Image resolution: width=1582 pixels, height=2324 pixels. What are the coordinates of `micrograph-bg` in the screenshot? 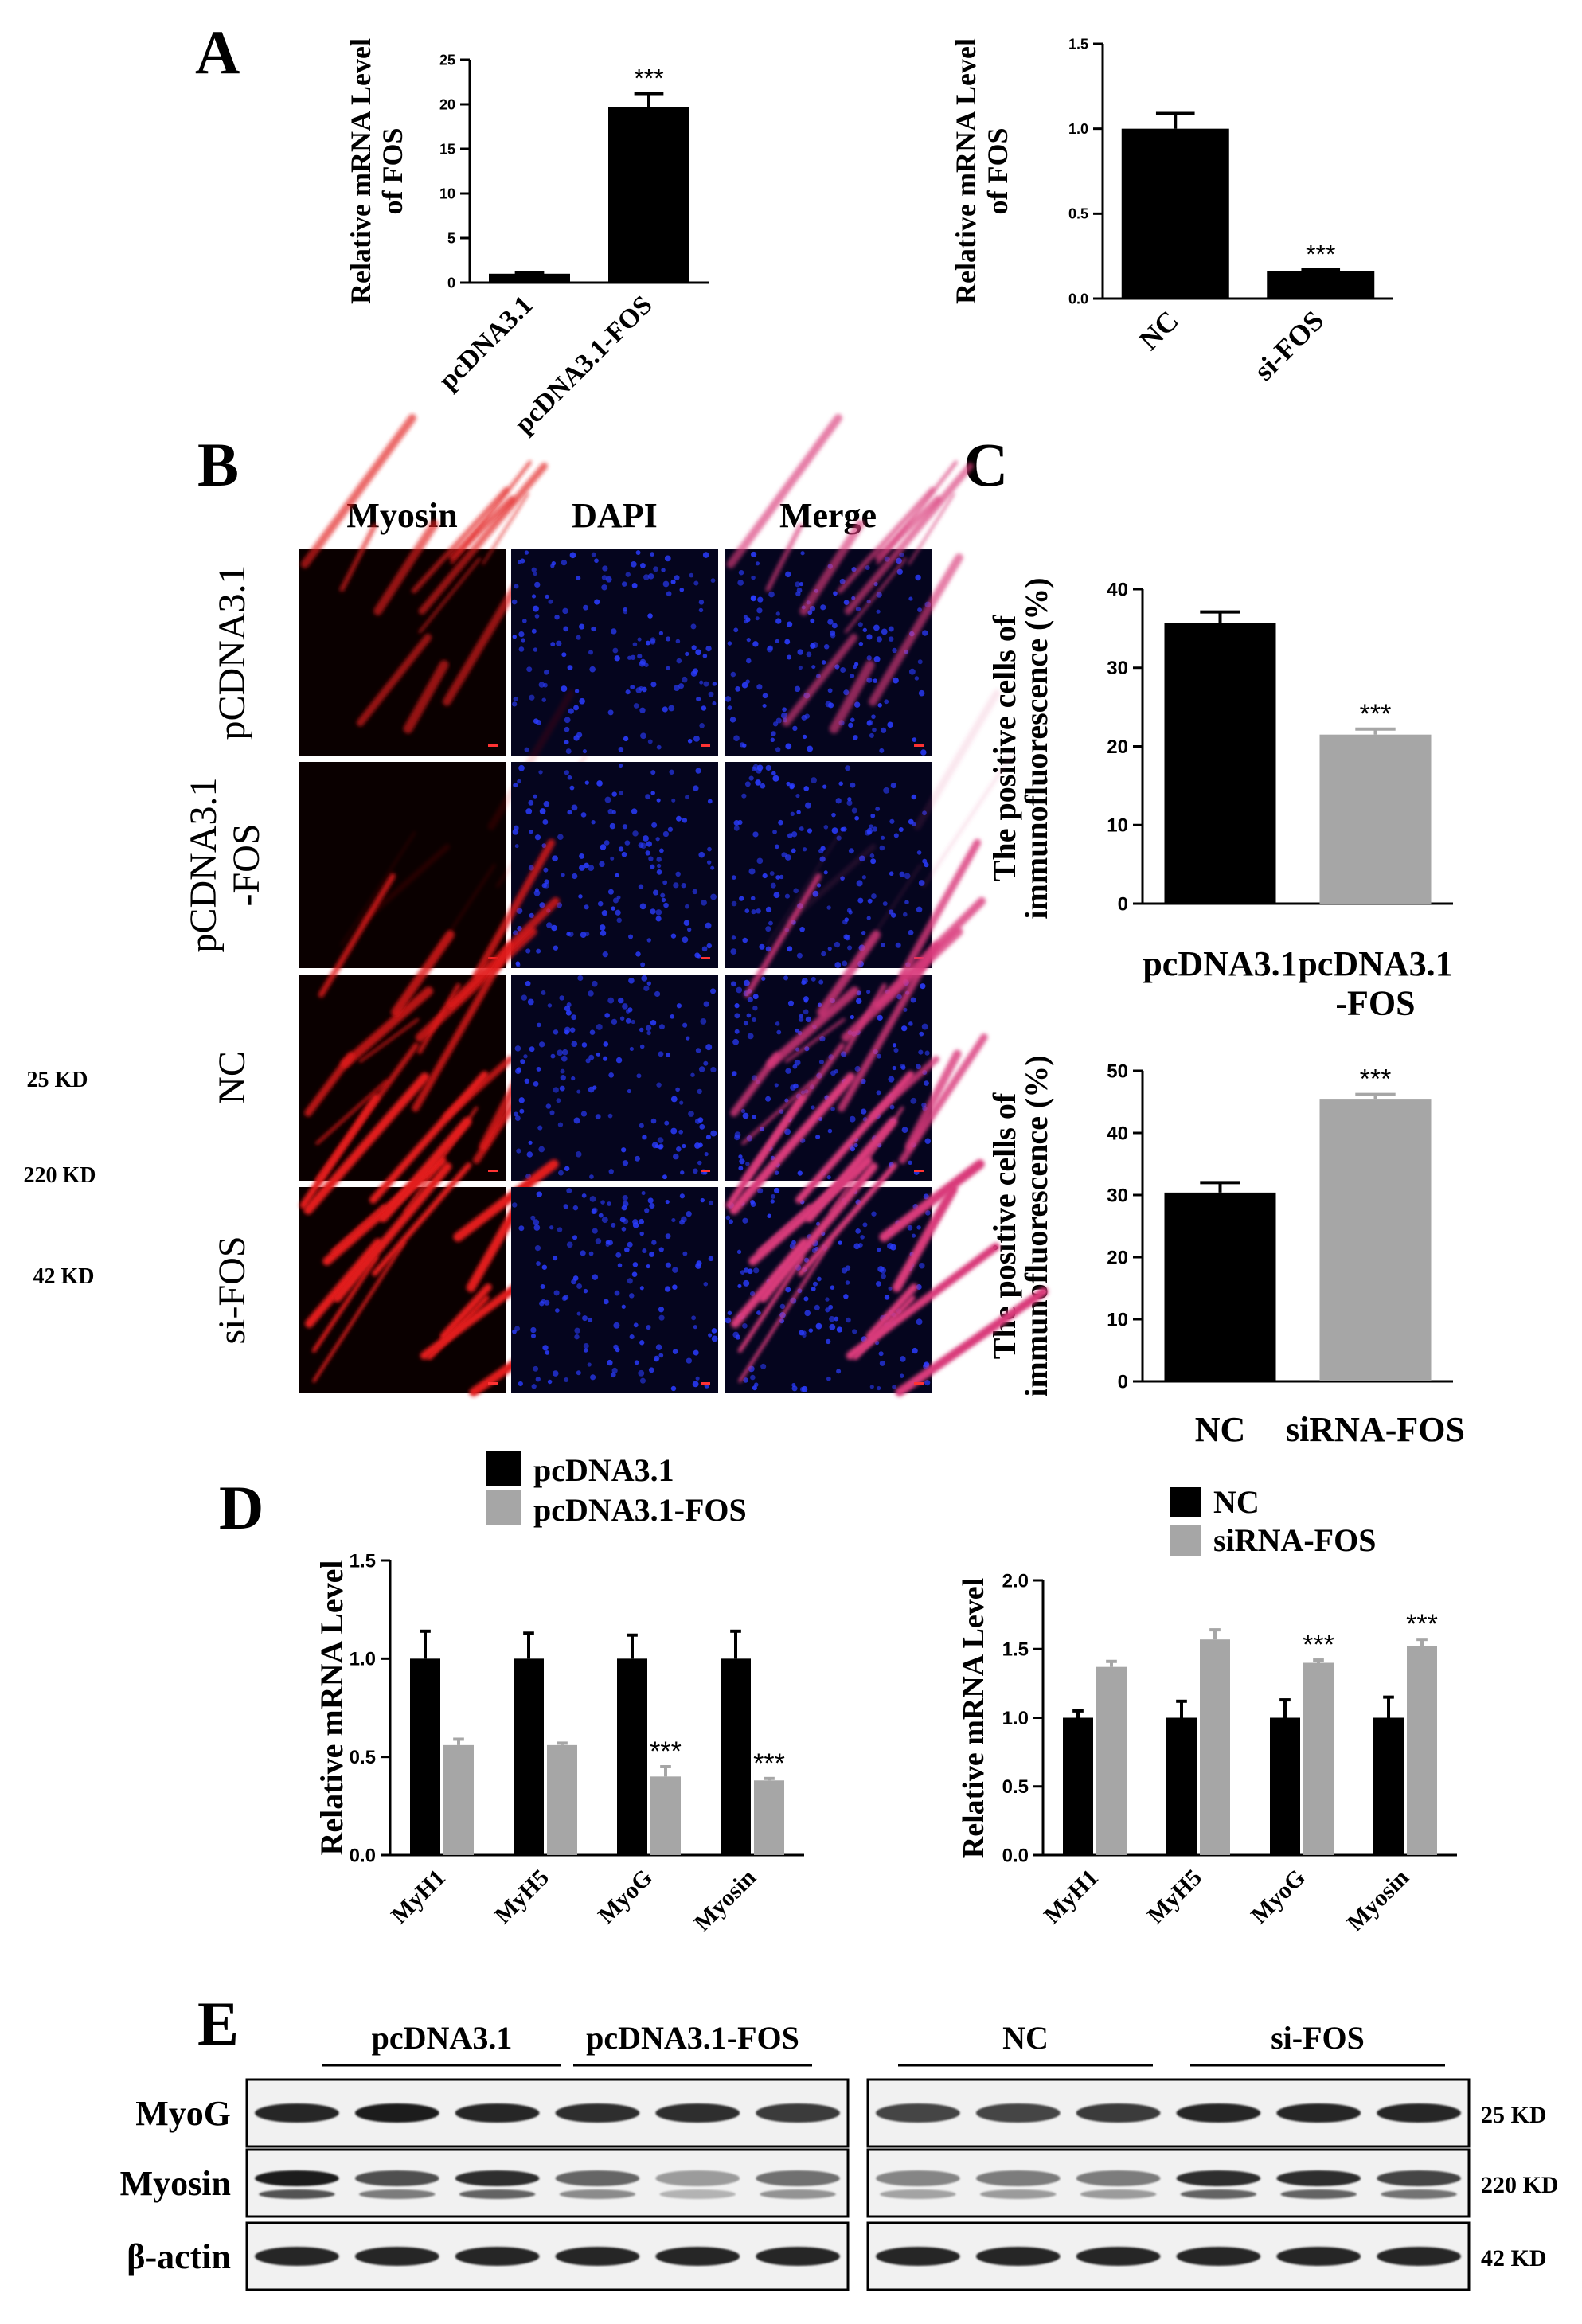 It's located at (403, 865).